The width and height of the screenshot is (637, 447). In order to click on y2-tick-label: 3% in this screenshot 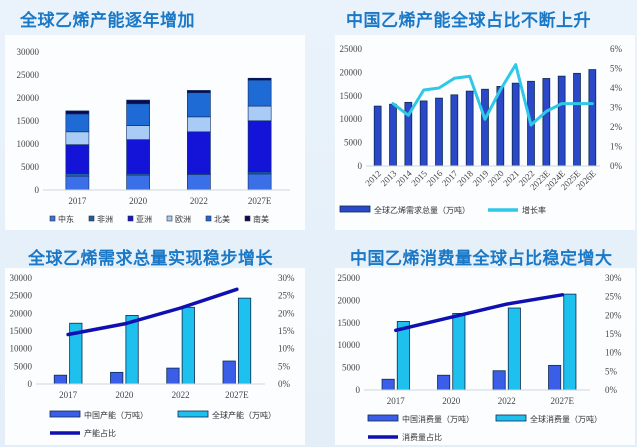, I will do `click(616, 108)`.